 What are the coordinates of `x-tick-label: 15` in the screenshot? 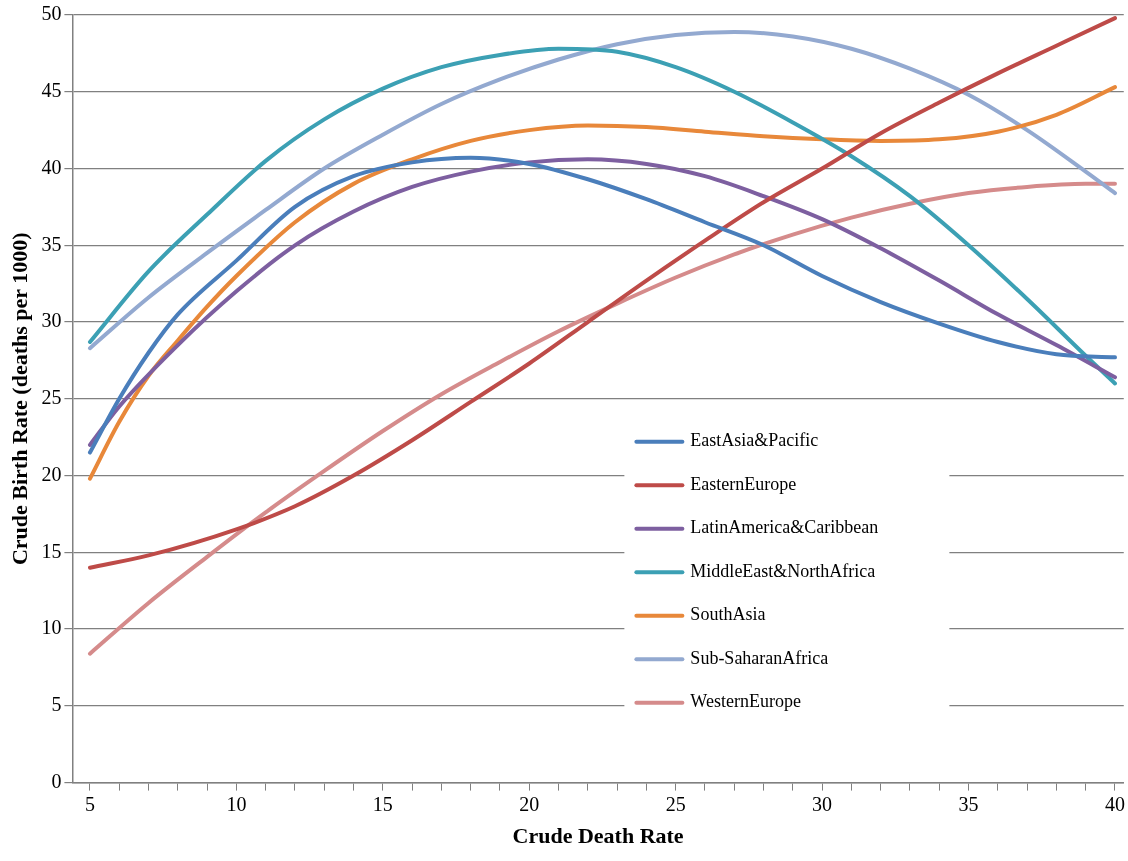 It's located at (382, 803).